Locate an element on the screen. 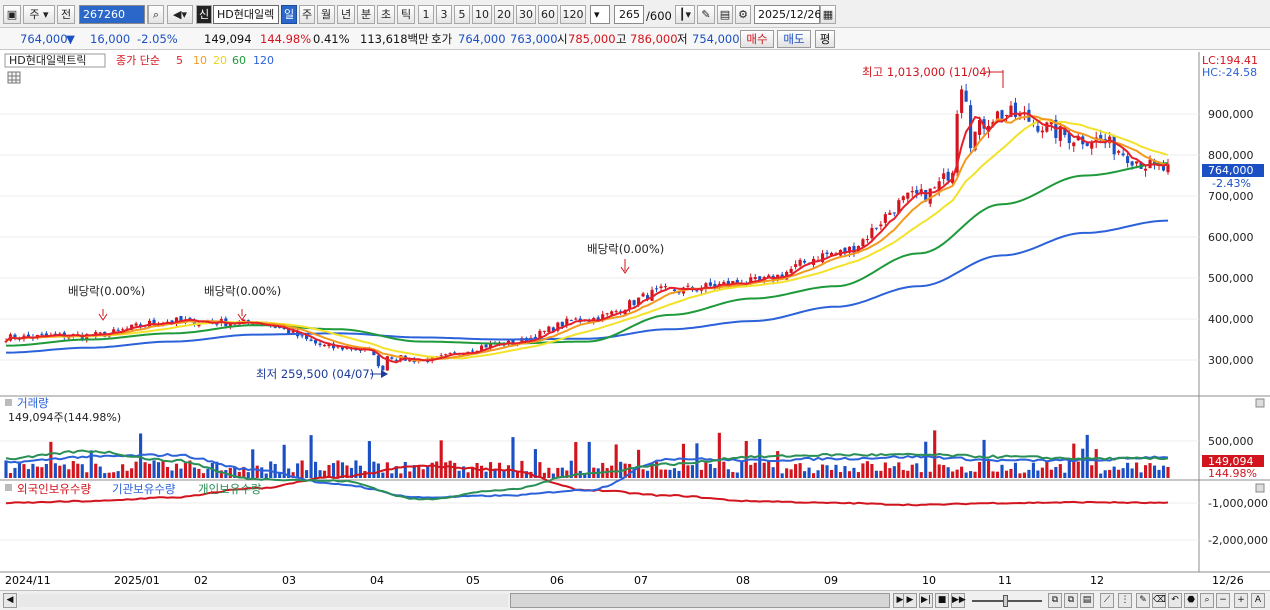  horizontal-scrollbar: ◀ ▶ ▶ ▶| ■ ▶▶ ⧉ ⧉ ▤ ⟋ ⋮ ✎ ⌫ ↶ ⬣ ⌕ − + A is located at coordinates (635, 600).